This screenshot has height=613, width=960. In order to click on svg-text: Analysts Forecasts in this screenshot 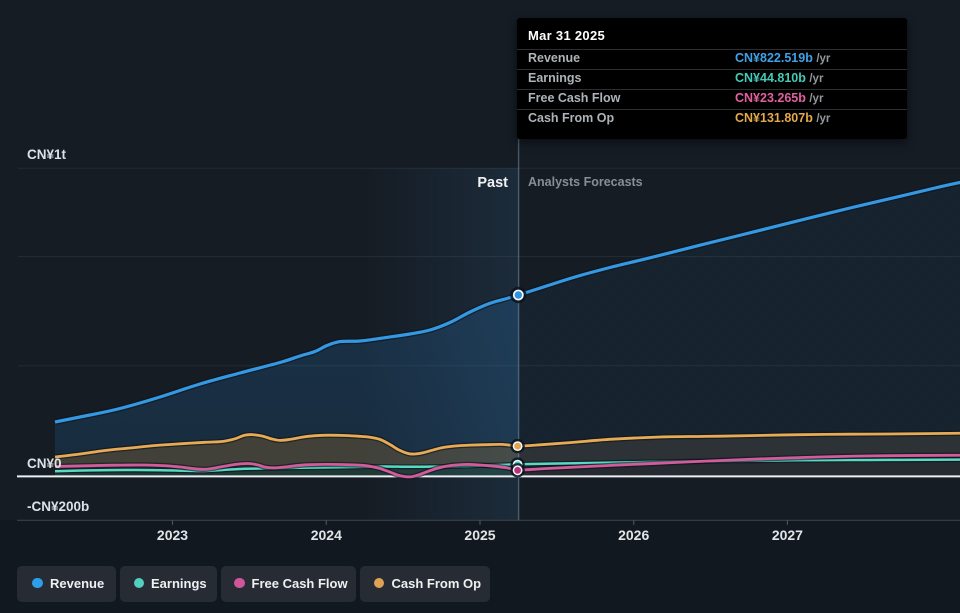, I will do `click(585, 182)`.